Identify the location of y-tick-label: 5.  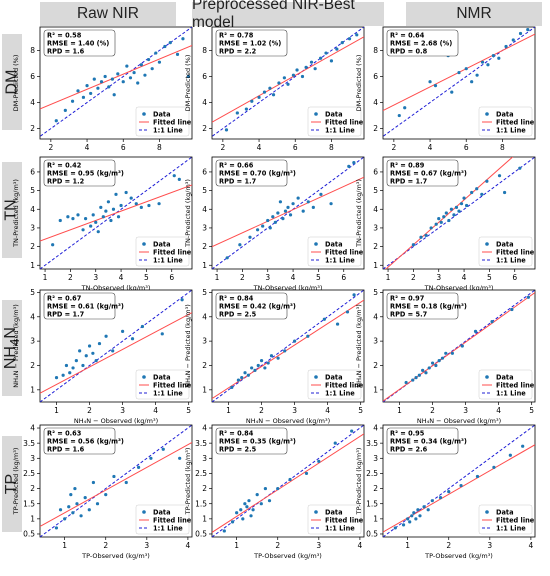
(32, 292).